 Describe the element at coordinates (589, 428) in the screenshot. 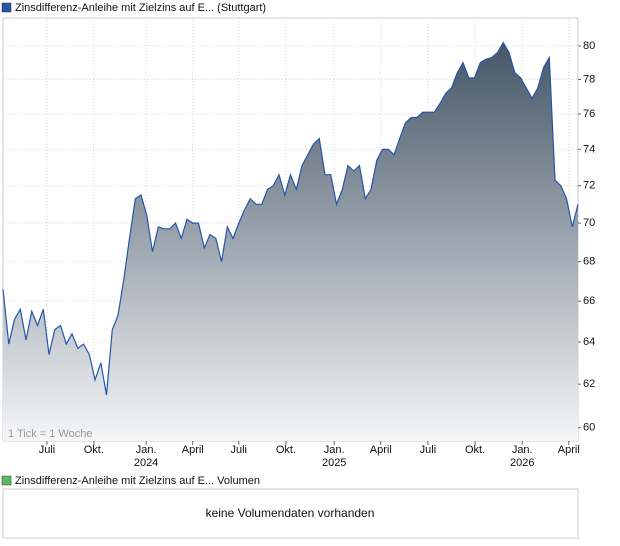

I see `y-tick-label: 60` at that location.